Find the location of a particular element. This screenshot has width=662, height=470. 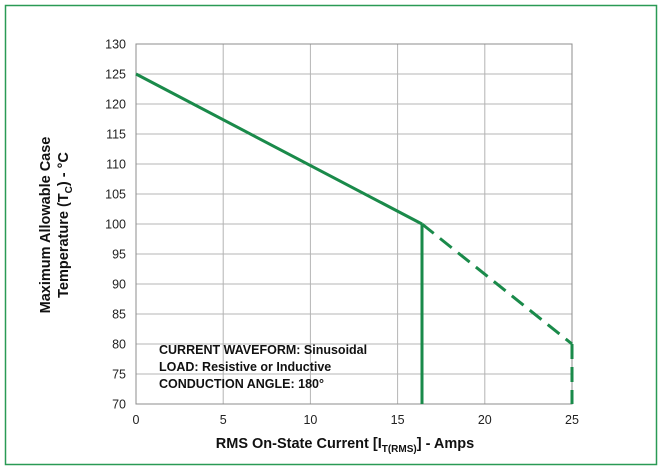

x-axis-title-suffix: ] - Amps is located at coordinates (445, 444).